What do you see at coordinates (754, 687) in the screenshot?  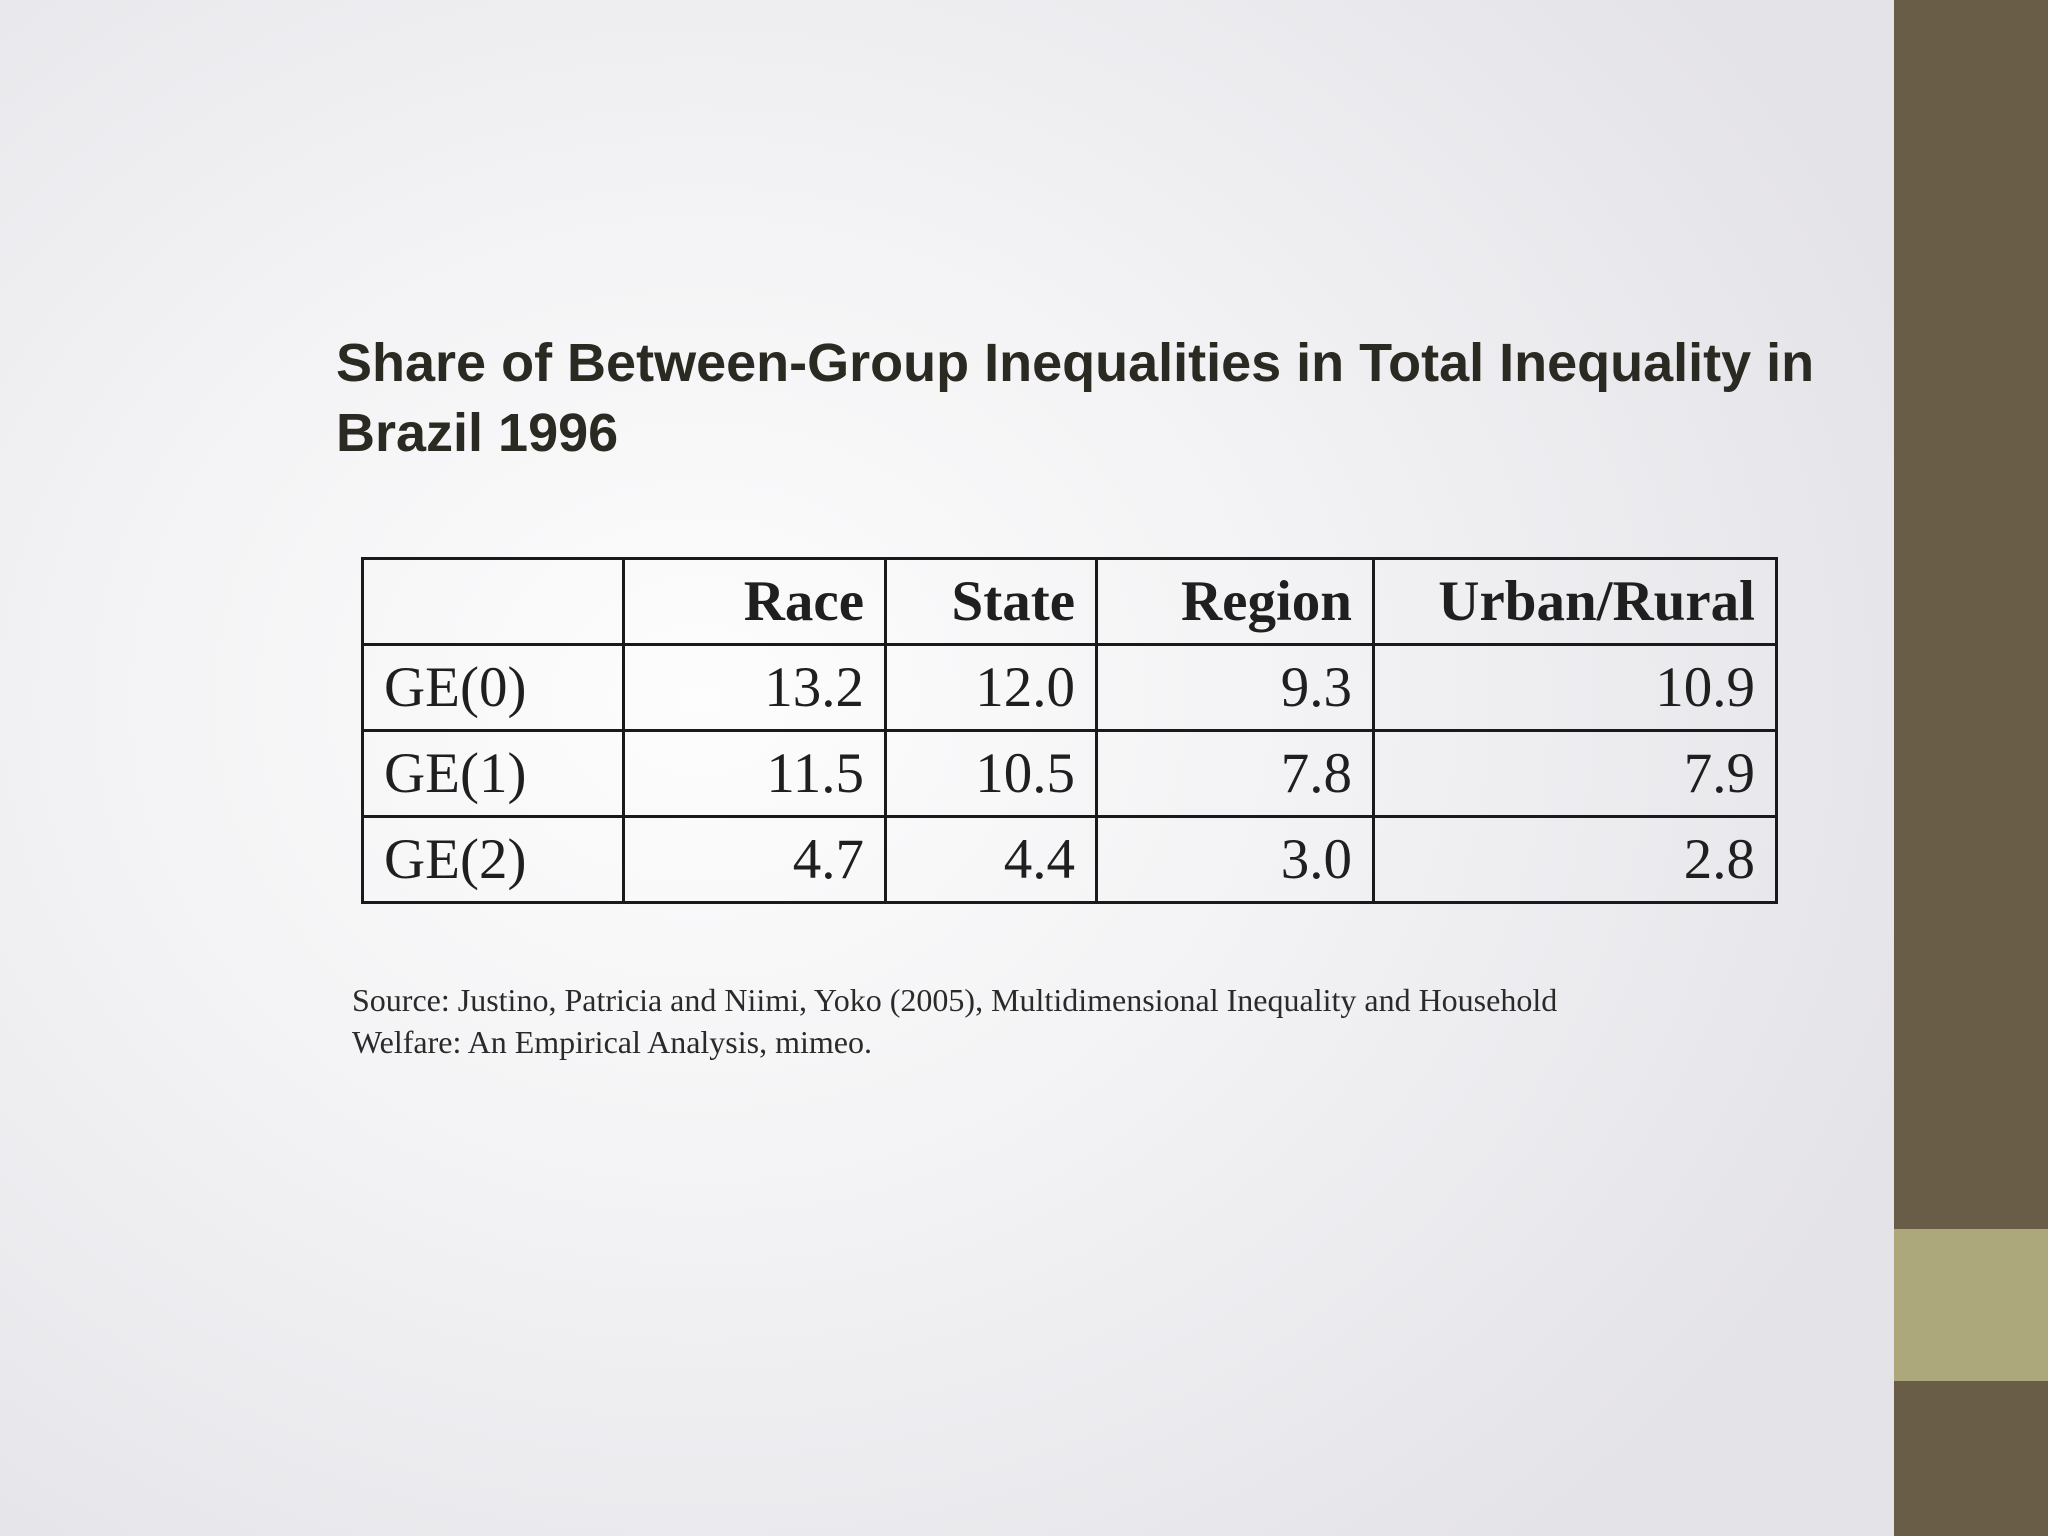 I see `cell-ge0-race: 13.2` at bounding box center [754, 687].